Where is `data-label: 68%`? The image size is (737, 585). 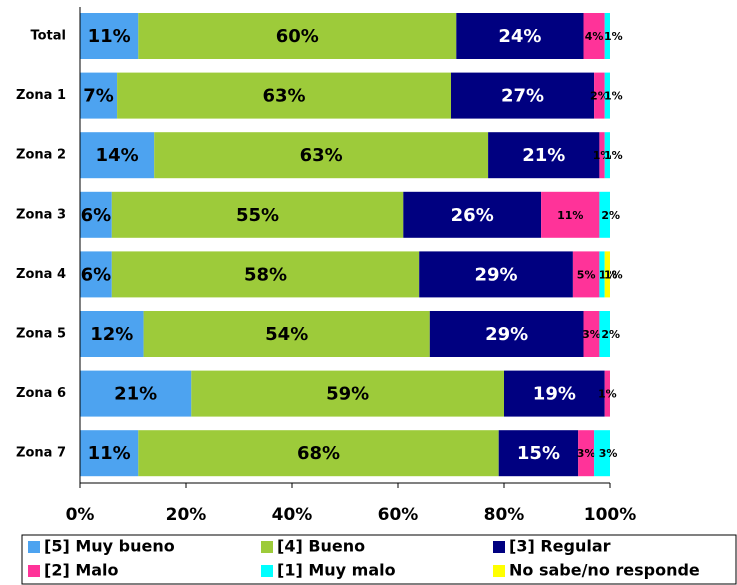 data-label: 68% is located at coordinates (318, 453).